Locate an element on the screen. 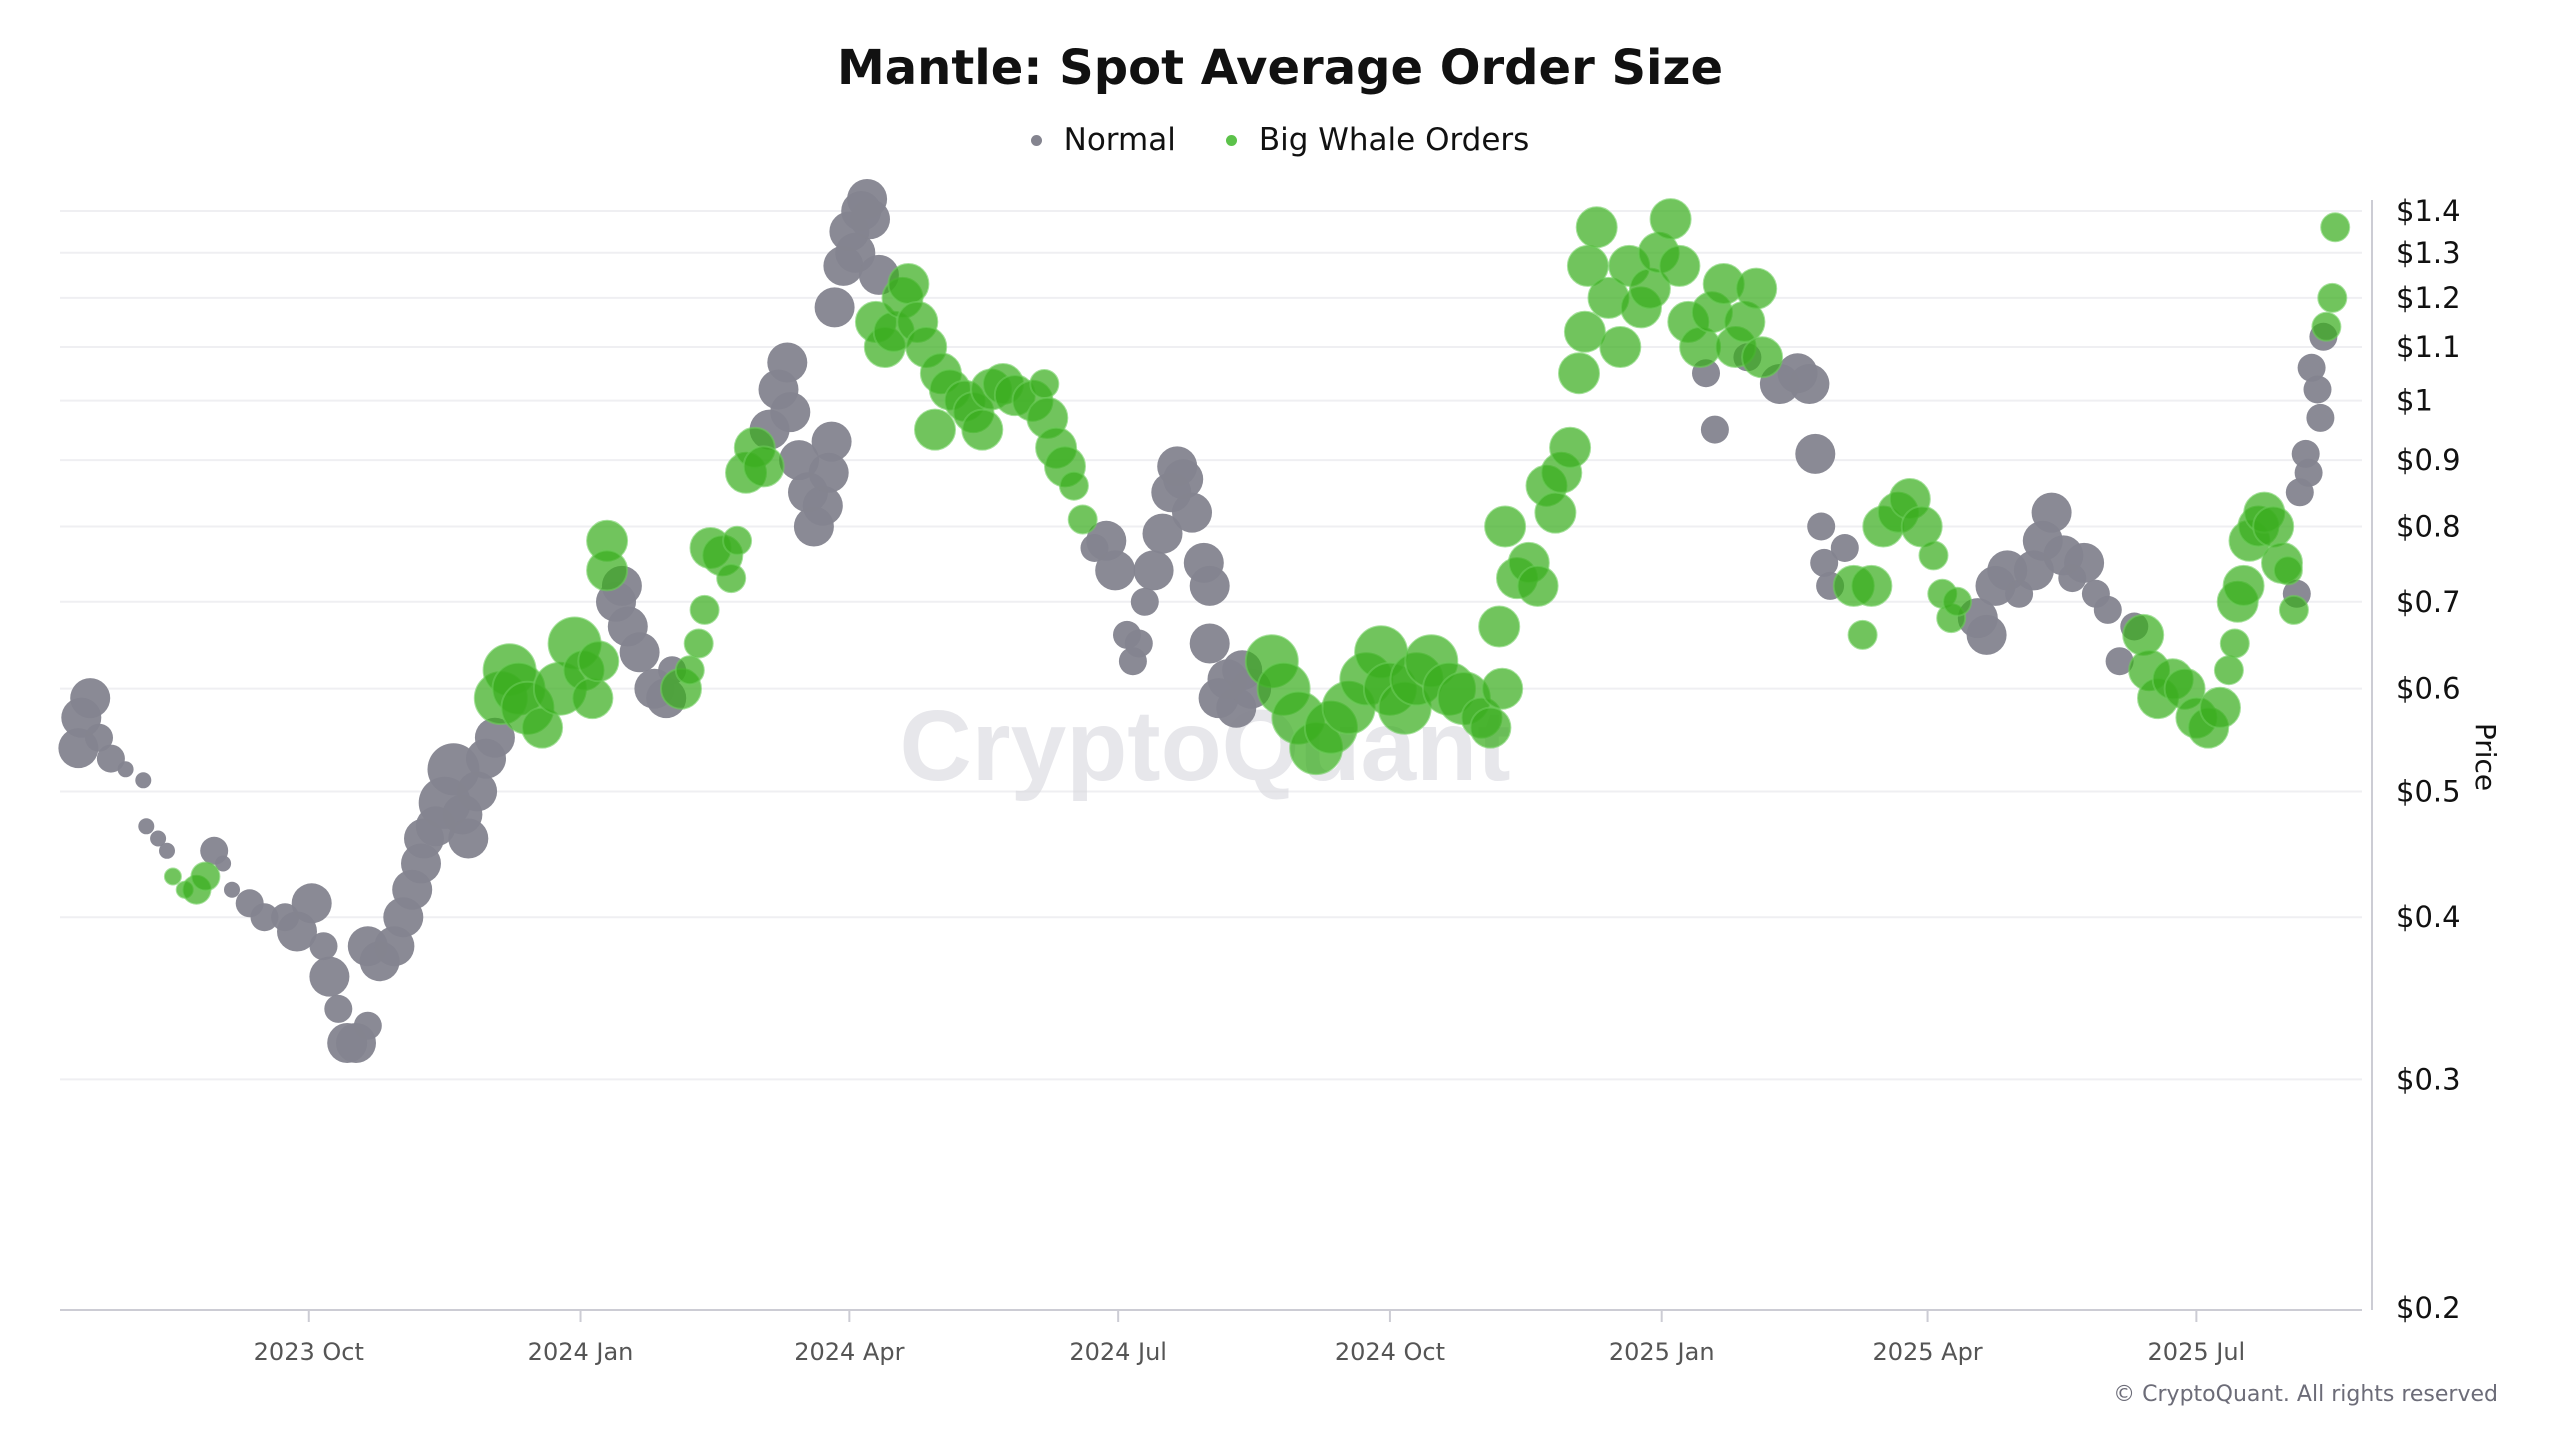 The image size is (2560, 1440). legend-item-normal: Normal is located at coordinates (1103, 140).